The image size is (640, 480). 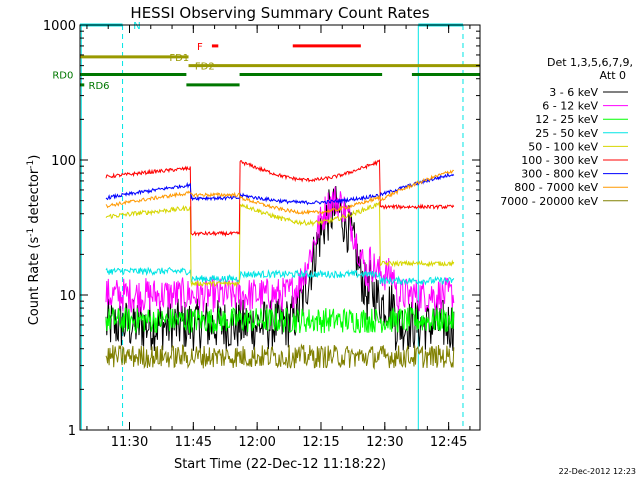 I want to click on y-axis-label-sup2: -1, so click(x=31, y=164).